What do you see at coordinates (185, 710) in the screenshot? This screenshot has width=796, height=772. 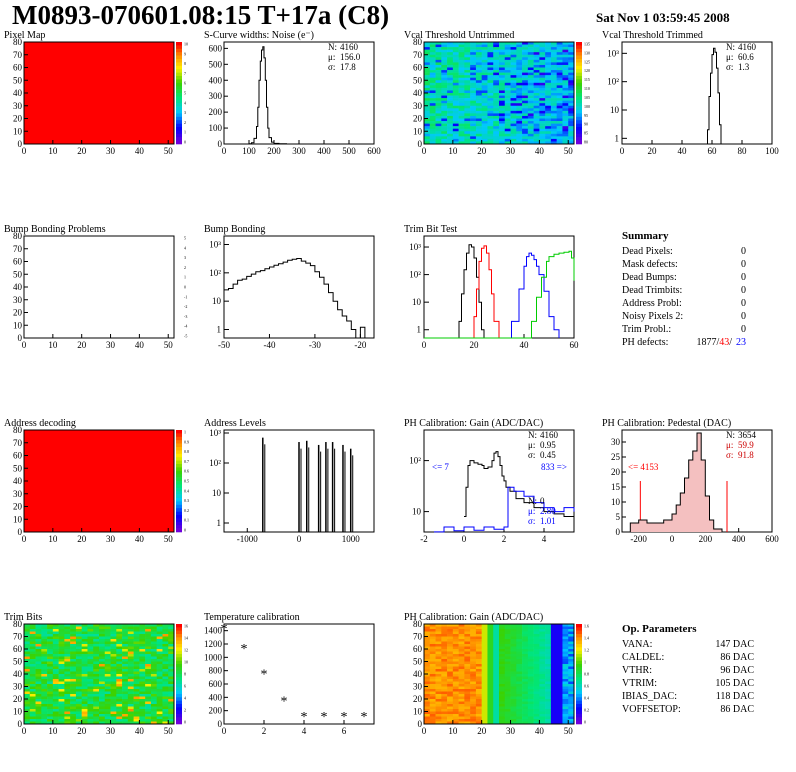 I see `color-bar-label: 2` at bounding box center [185, 710].